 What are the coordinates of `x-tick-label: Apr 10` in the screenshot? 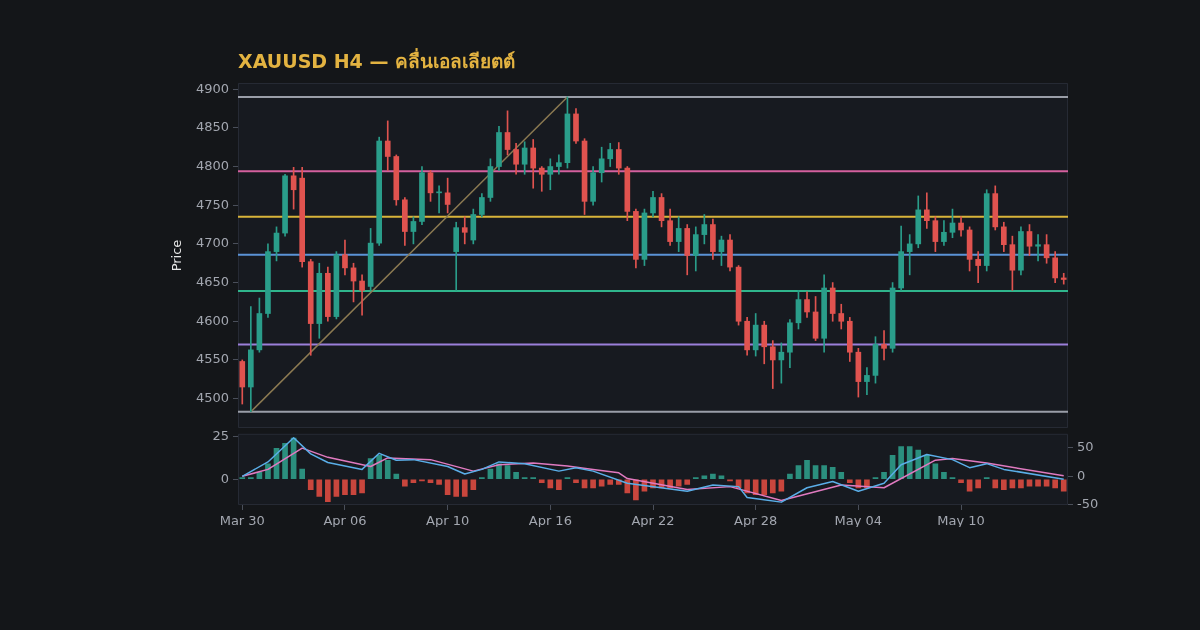 It's located at (448, 521).